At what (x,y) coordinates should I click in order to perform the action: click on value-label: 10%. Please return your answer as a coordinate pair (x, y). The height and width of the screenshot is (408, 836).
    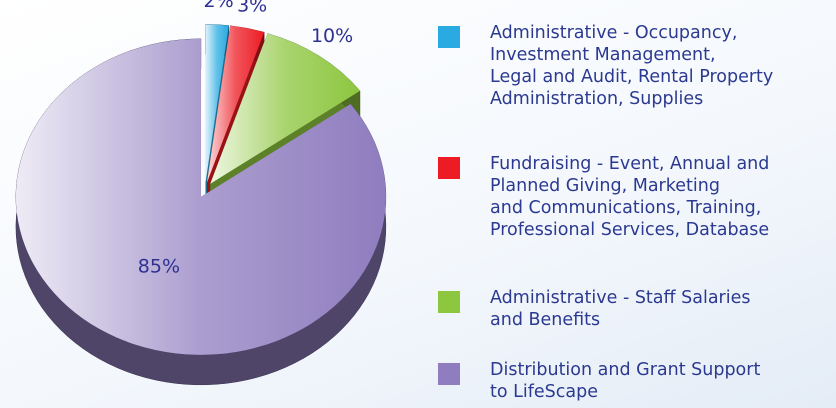
    Looking at the image, I should click on (332, 36).